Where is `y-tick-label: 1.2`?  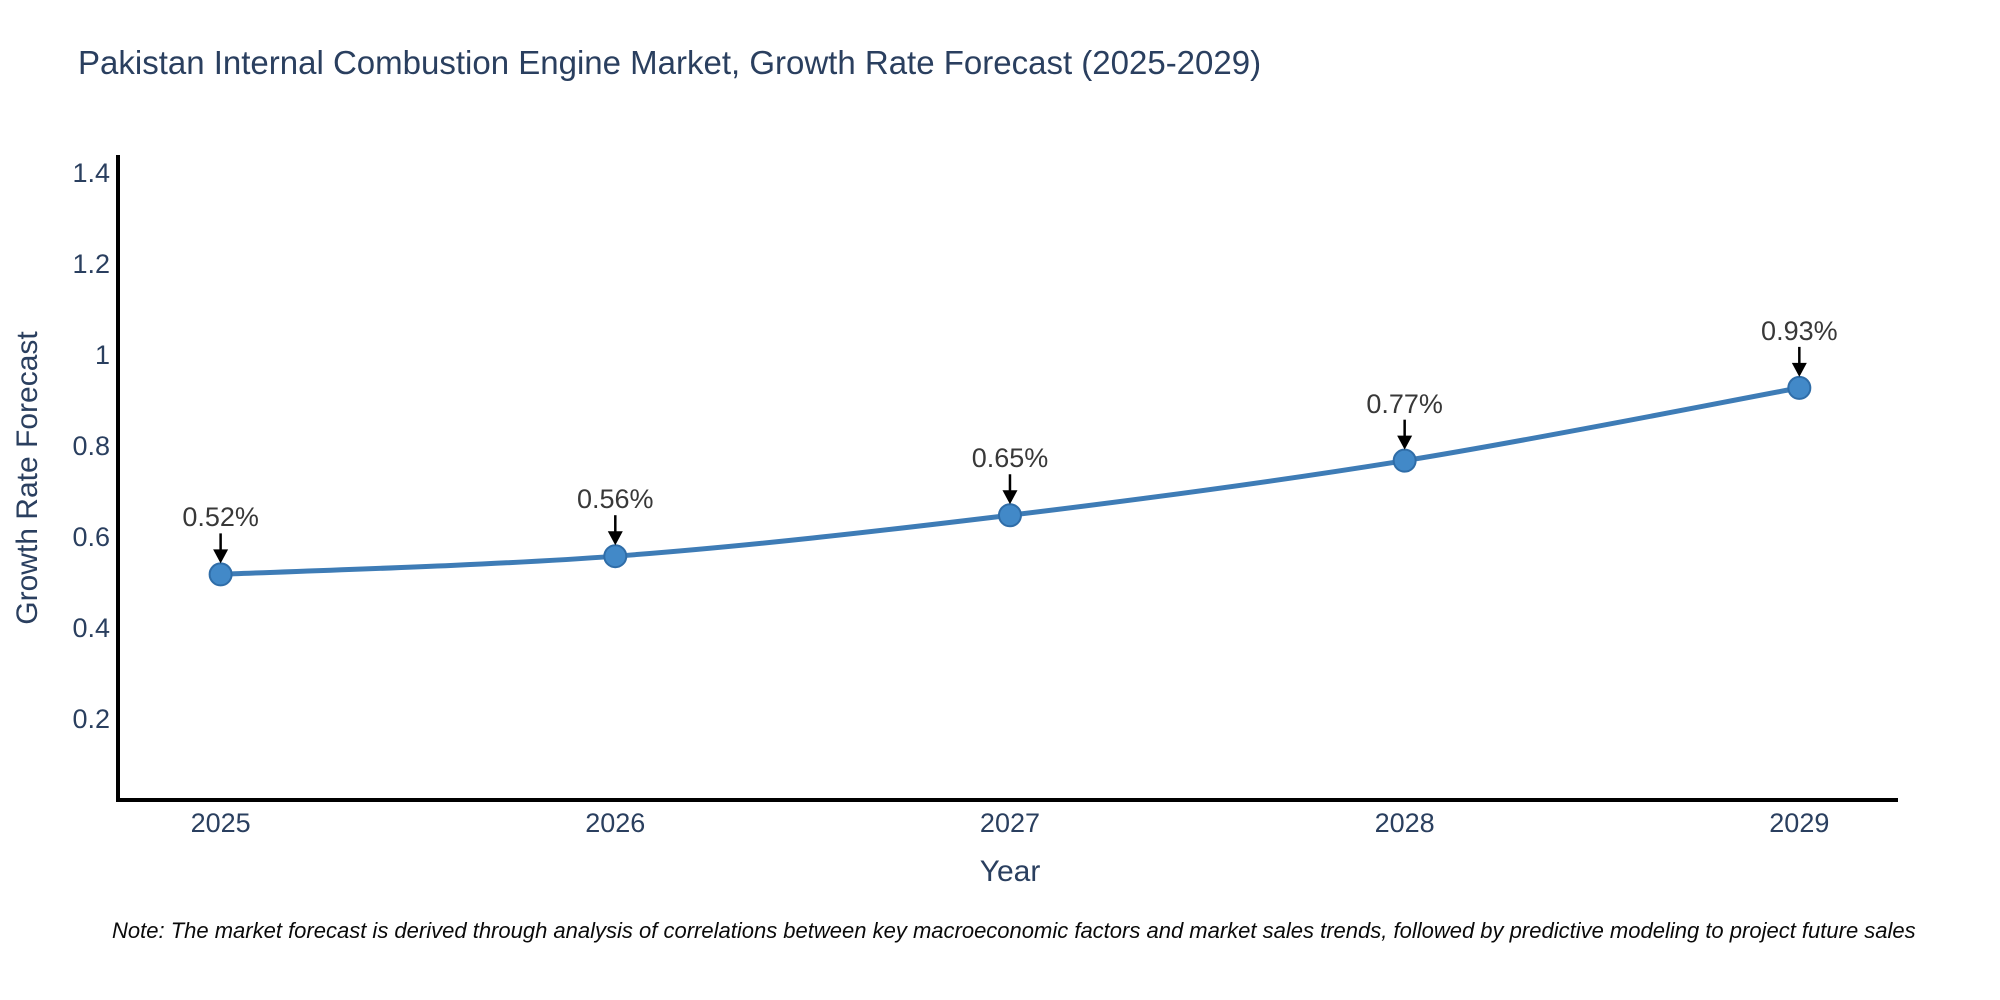
y-tick-label: 1.2 is located at coordinates (91, 264).